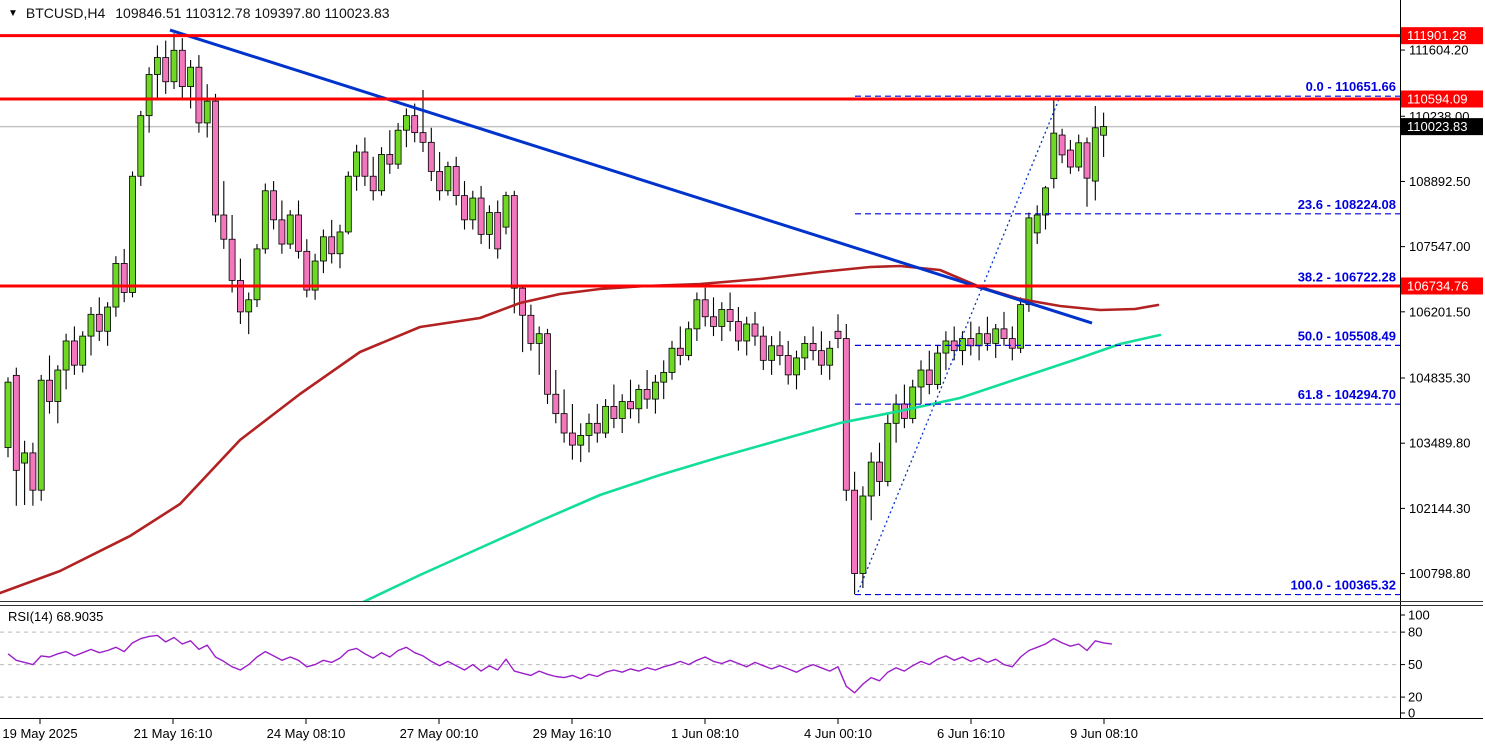  Describe the element at coordinates (13, 13) in the screenshot. I see `symbol-dropdown-icon: ▼` at that location.